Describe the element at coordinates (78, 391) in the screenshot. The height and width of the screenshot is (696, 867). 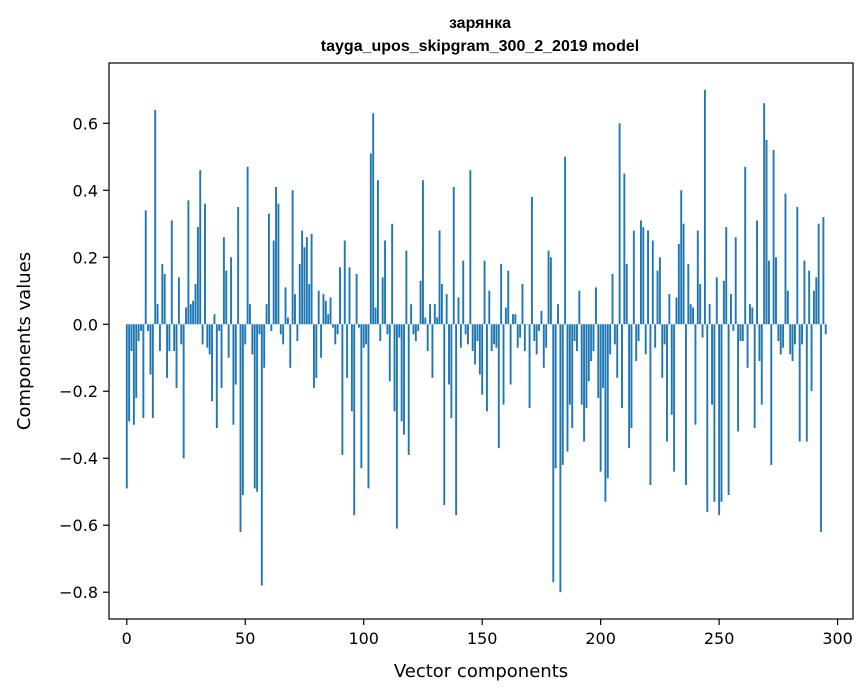
I see `y-tick-label: −0.2` at that location.